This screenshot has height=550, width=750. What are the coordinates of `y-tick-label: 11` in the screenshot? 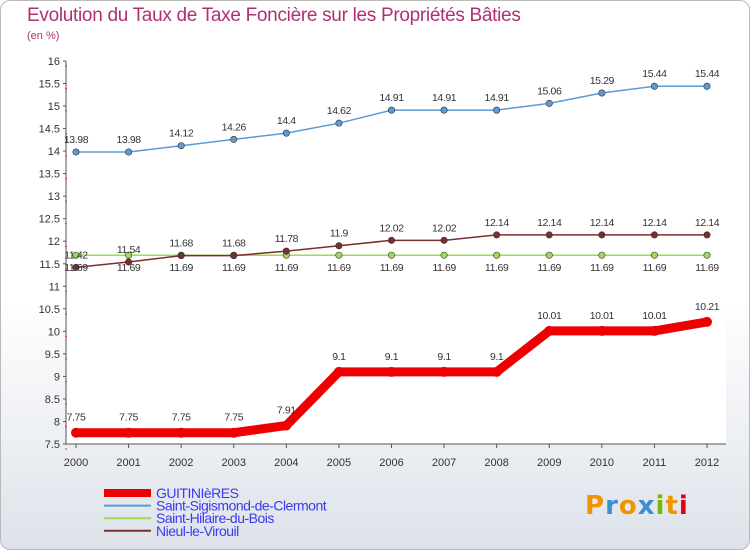 It's located at (54, 287).